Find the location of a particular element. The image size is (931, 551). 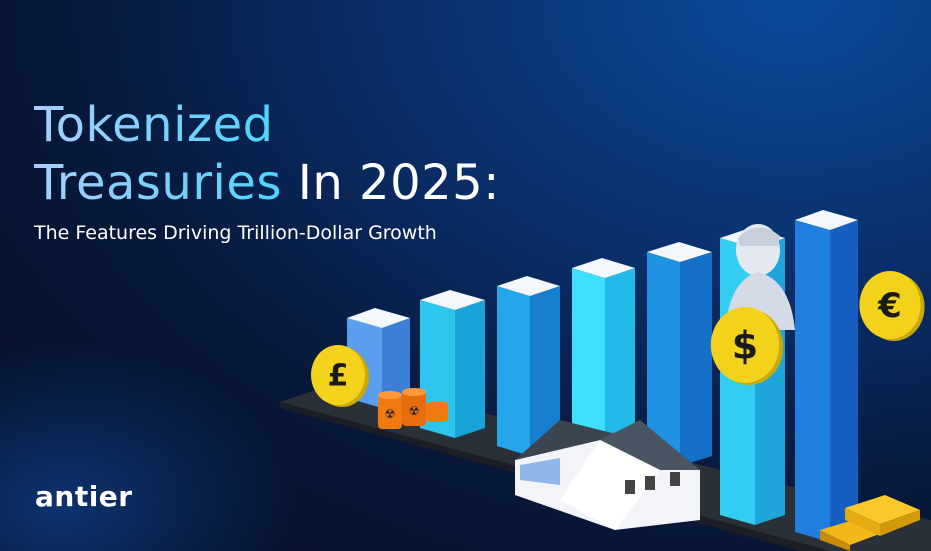

bar-1-side is located at coordinates (396, 363).